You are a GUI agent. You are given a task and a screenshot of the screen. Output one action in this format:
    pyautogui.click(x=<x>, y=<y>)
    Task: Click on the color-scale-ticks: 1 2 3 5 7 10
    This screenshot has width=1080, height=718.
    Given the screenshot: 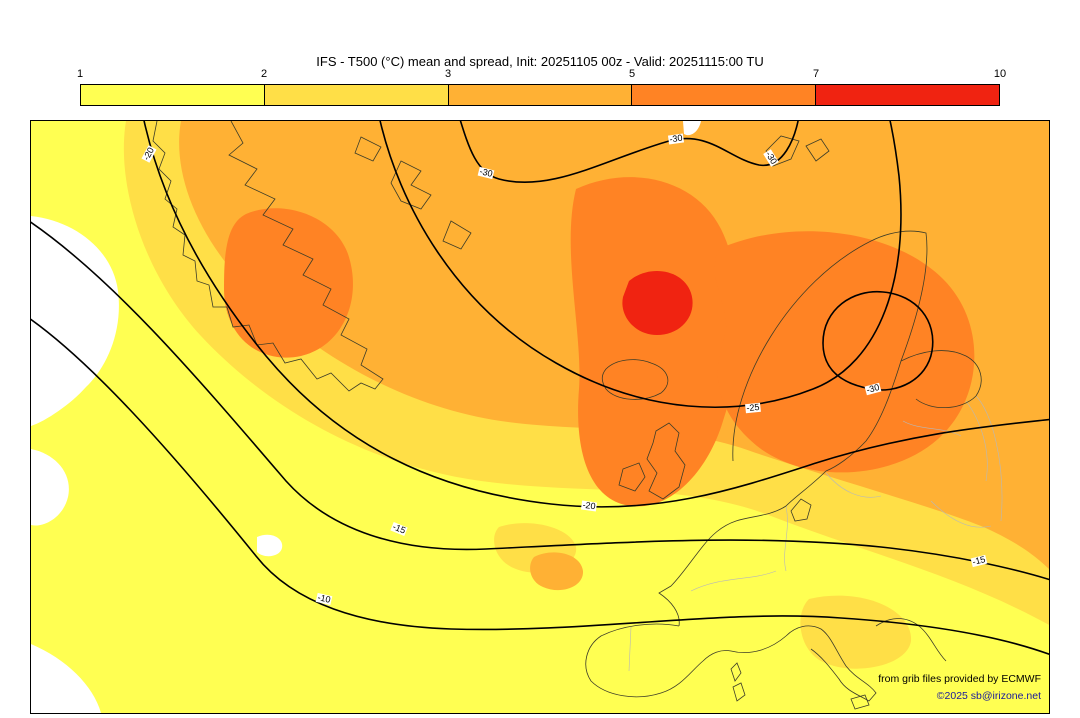 What is the action you would take?
    pyautogui.click(x=541, y=74)
    